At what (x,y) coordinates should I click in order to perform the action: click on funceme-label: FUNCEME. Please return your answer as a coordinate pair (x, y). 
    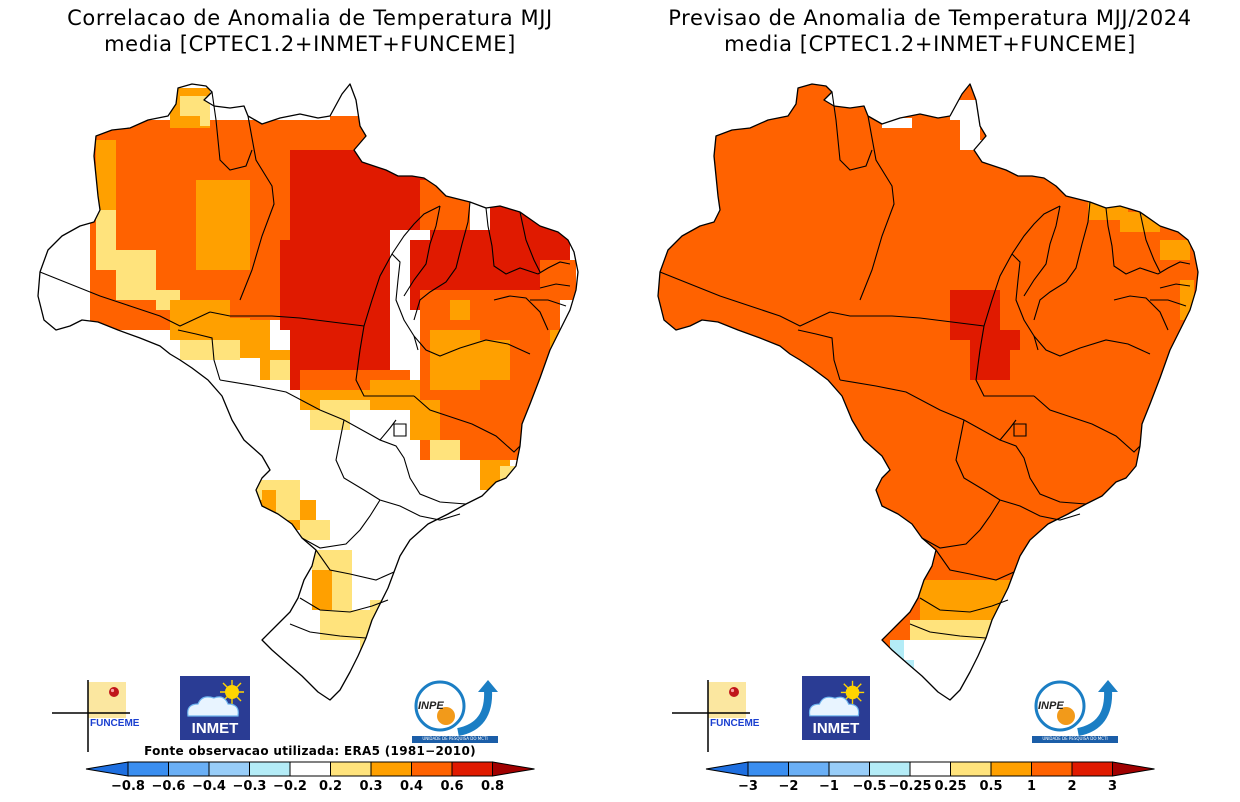
    Looking at the image, I should click on (735, 723).